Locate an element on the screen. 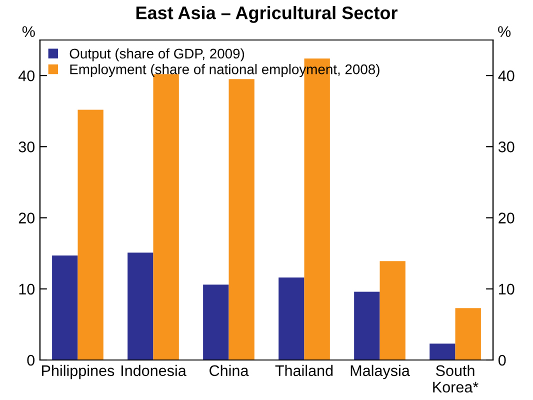 Image resolution: width=533 pixels, height=400 pixels. x-tick-label: South Korea* is located at coordinates (455, 378).